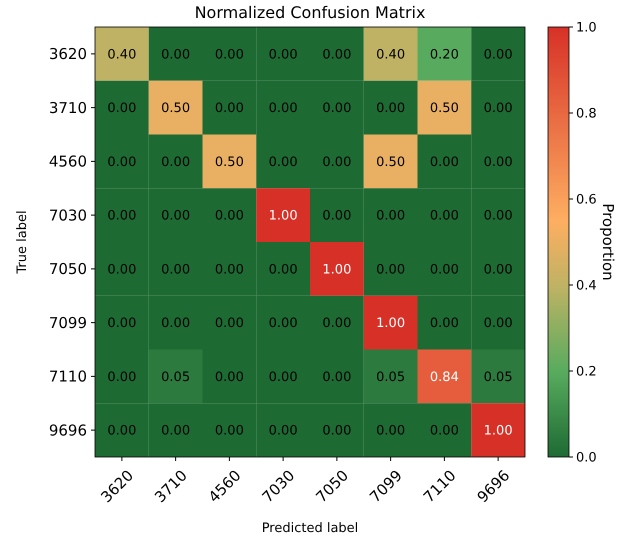 This screenshot has height=544, width=627. Describe the element at coordinates (67, 269) in the screenshot. I see `y-tick-label: 7050` at that location.